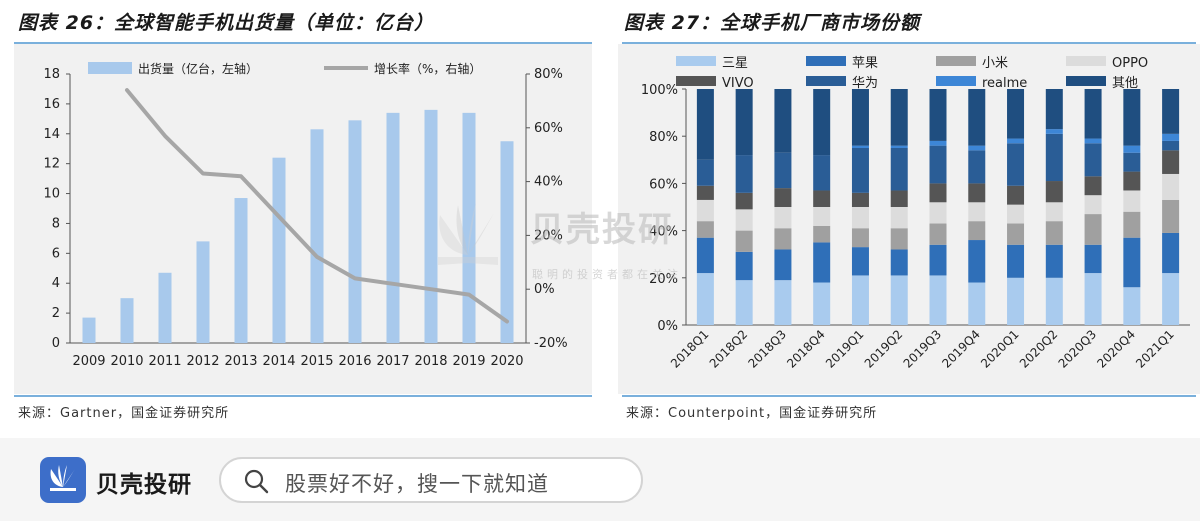 Image resolution: width=1200 pixels, height=521 pixels. I want to click on chart26-title: 图表 26：全球智能手机出货量（单位：亿台）, so click(226, 23).